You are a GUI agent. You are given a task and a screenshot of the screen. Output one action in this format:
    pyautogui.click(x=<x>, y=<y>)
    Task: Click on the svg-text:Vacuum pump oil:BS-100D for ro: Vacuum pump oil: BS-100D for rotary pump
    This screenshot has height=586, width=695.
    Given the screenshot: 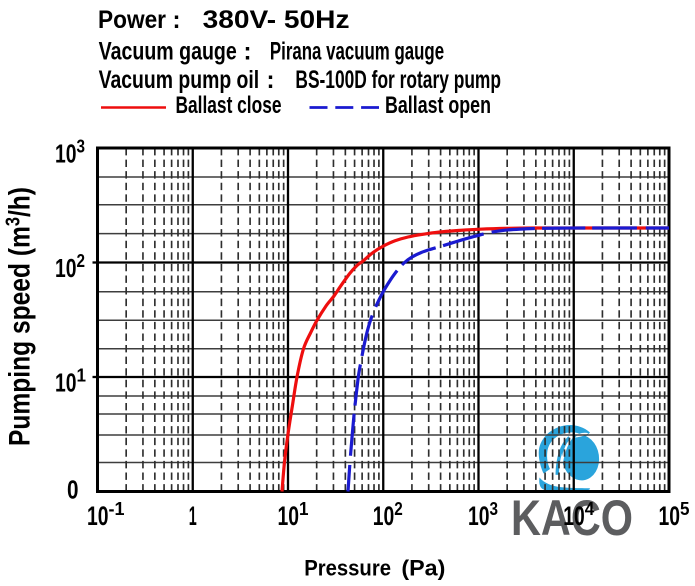 What is the action you would take?
    pyautogui.click(x=300, y=80)
    